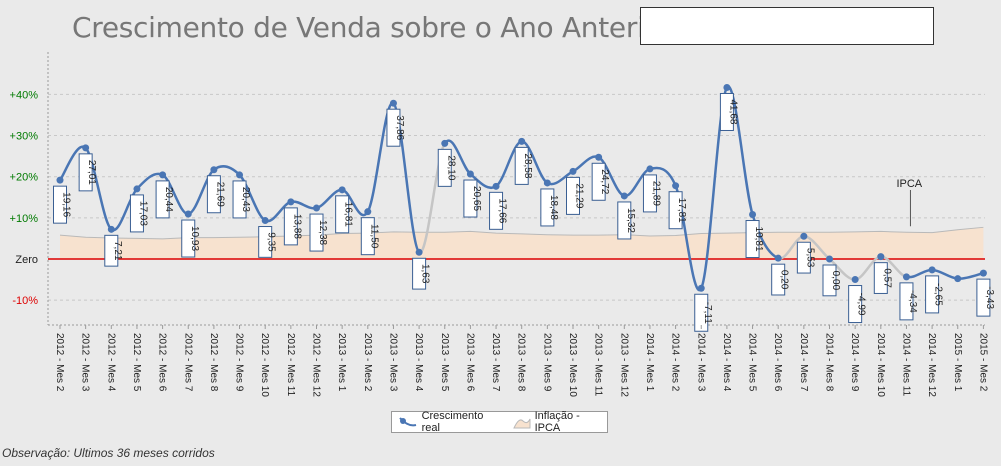 The image size is (1001, 466). Describe the element at coordinates (213, 362) in the screenshot. I see `x-tick-label: 2012 - Mes 8` at that location.